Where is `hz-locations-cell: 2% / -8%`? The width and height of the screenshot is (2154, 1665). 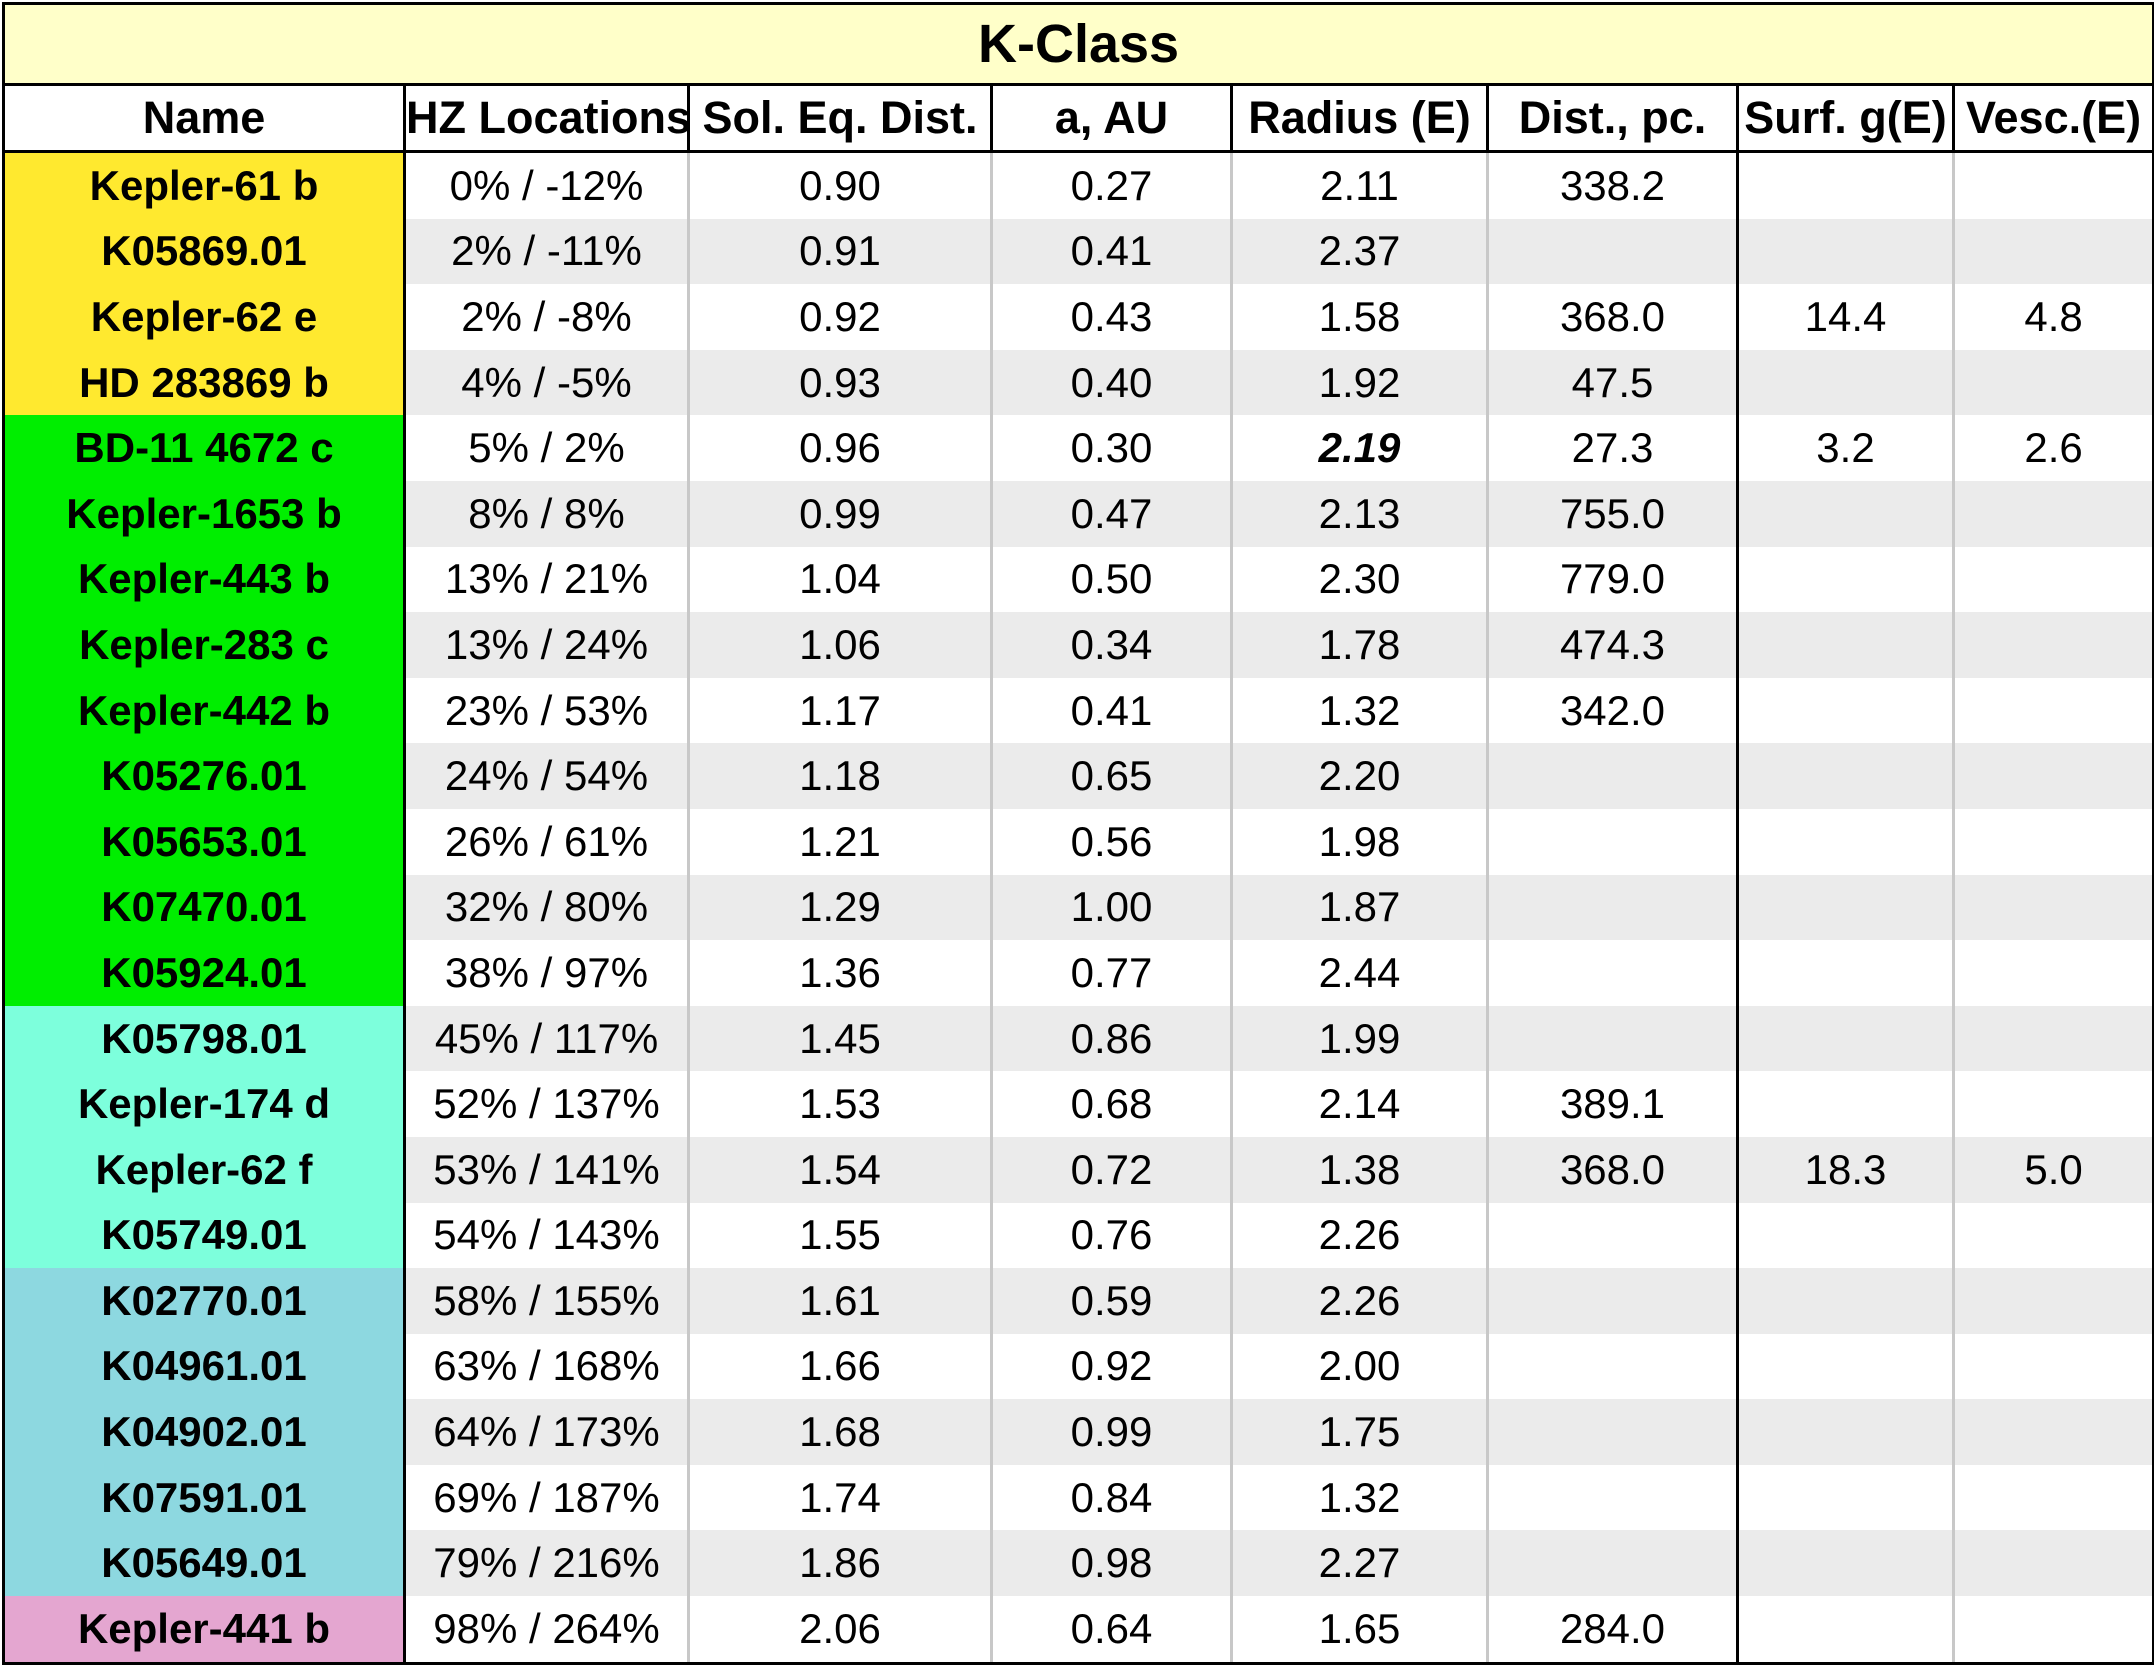
hz-locations-cell: 2% / -8% is located at coordinates (546, 317).